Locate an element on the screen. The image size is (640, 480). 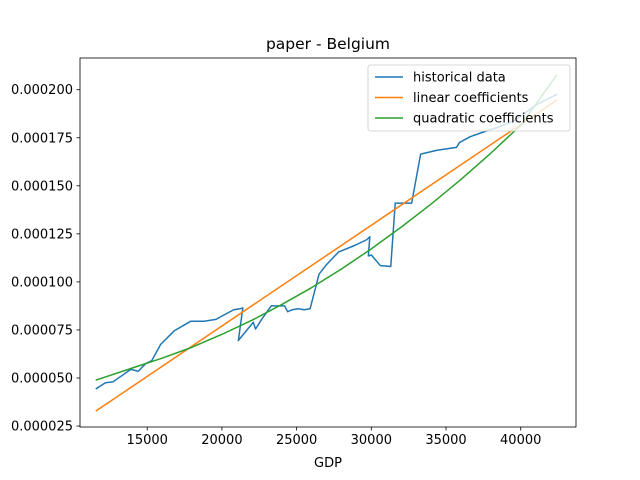
x-tick-label: 35000 is located at coordinates (445, 440).